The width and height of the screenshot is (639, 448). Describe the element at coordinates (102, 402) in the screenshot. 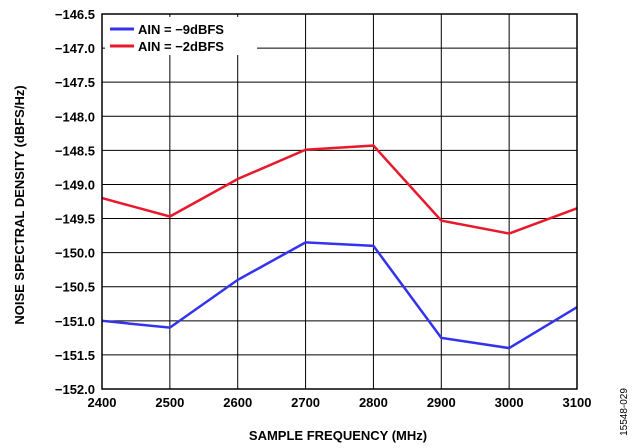

I see `x-tick-label: 2400` at that location.